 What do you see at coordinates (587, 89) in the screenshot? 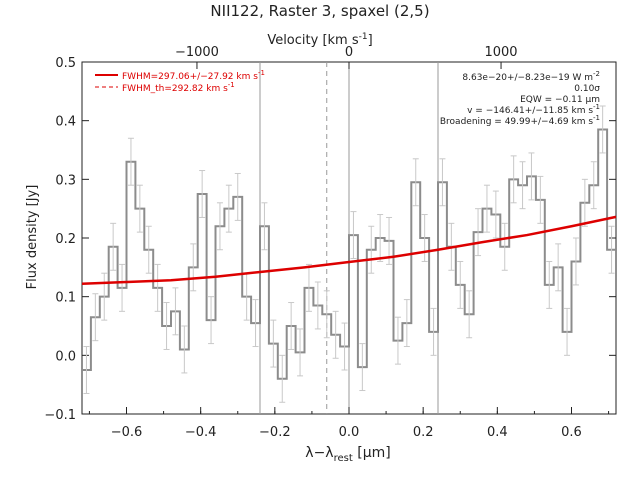
I see `annotation-1: 0.10σ` at bounding box center [587, 89].